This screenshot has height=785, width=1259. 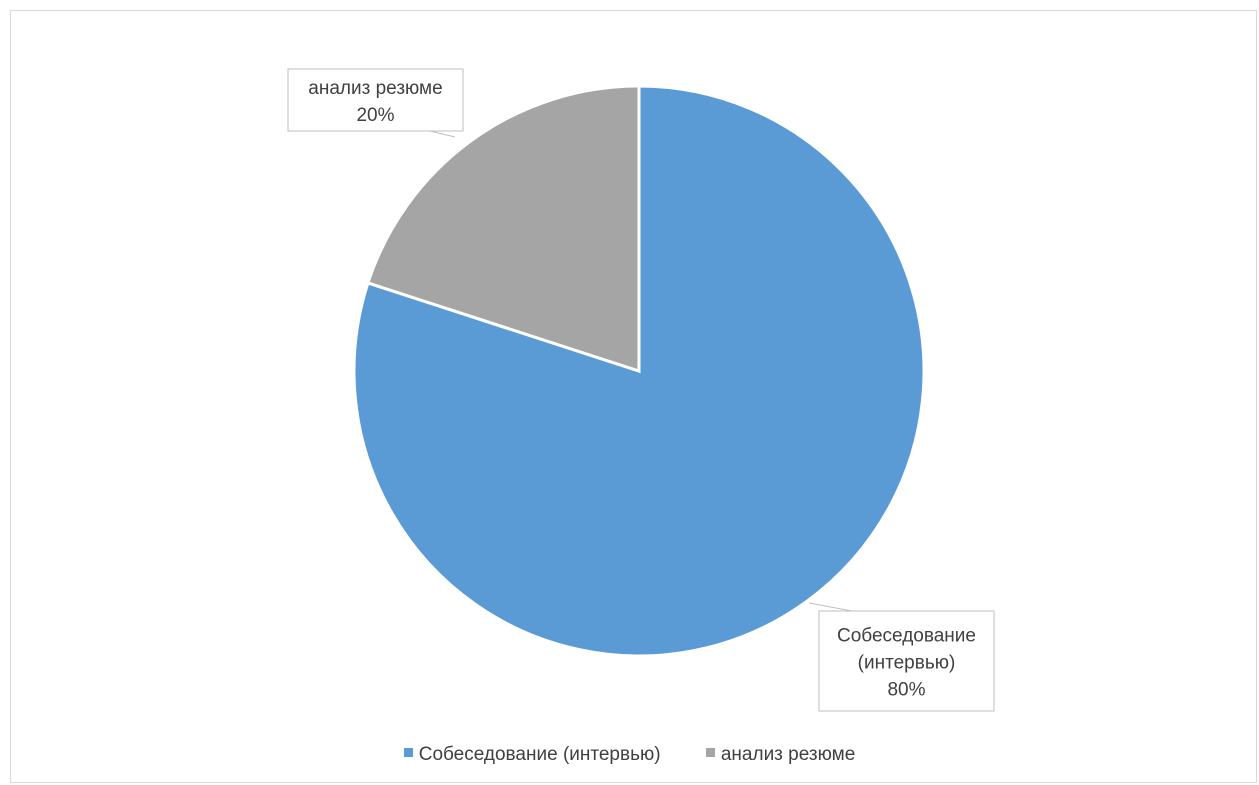 I want to click on legend-item-resume: анализ резюме, so click(x=780, y=755).